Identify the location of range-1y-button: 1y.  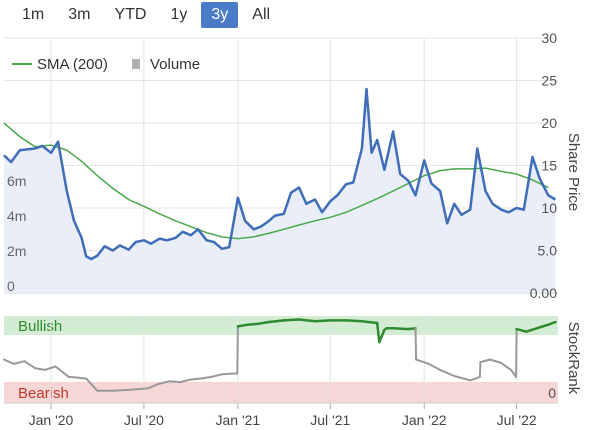
(178, 15).